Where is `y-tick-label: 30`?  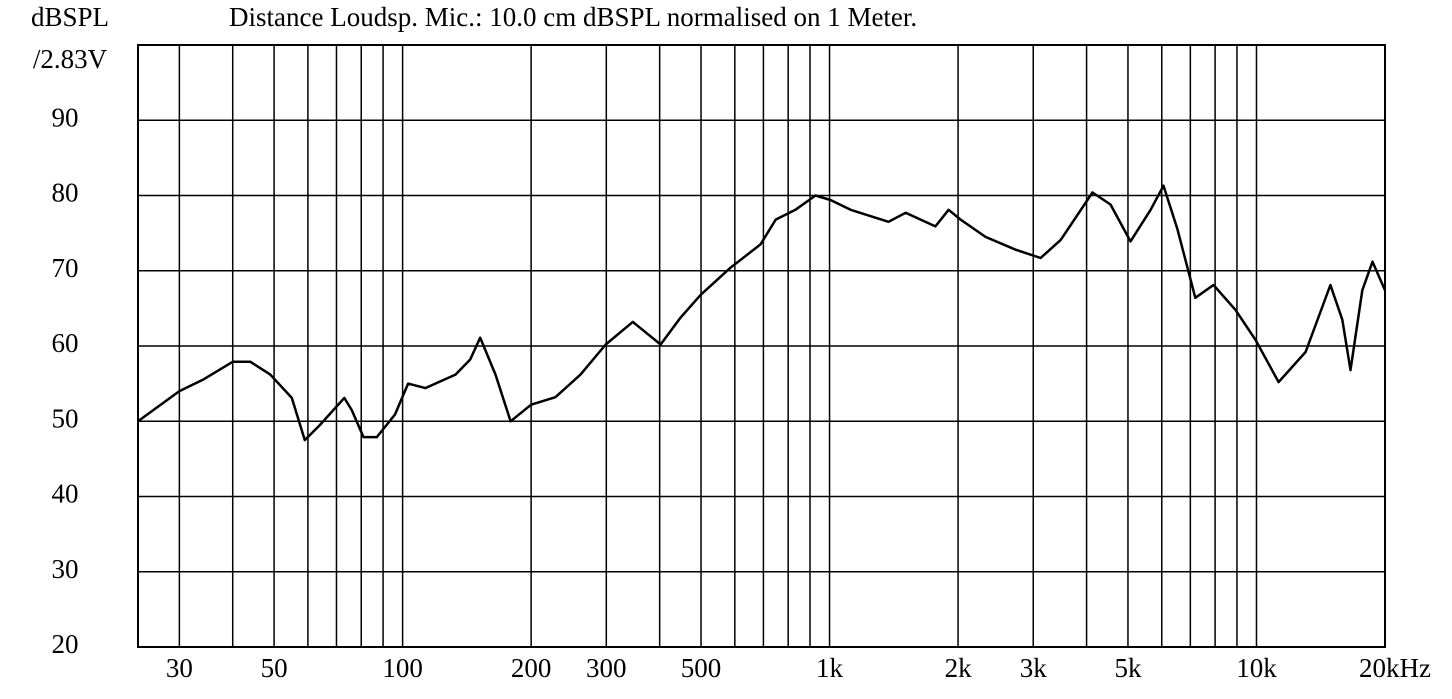 y-tick-label: 30 is located at coordinates (65, 569).